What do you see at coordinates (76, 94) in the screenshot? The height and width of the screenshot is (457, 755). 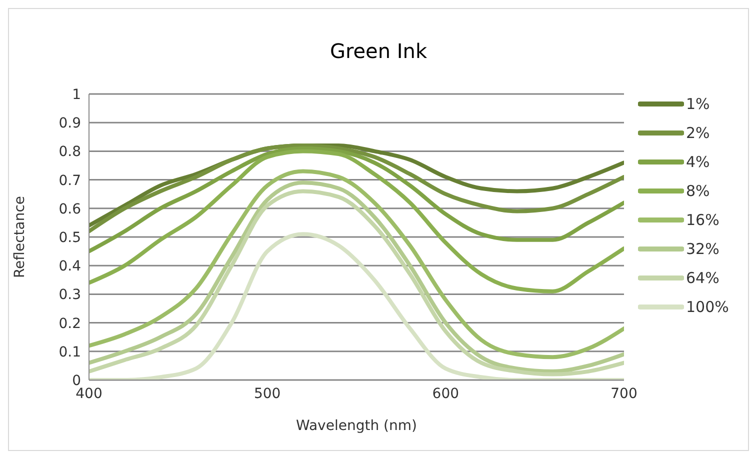 I see `y-tick-label: 1` at bounding box center [76, 94].